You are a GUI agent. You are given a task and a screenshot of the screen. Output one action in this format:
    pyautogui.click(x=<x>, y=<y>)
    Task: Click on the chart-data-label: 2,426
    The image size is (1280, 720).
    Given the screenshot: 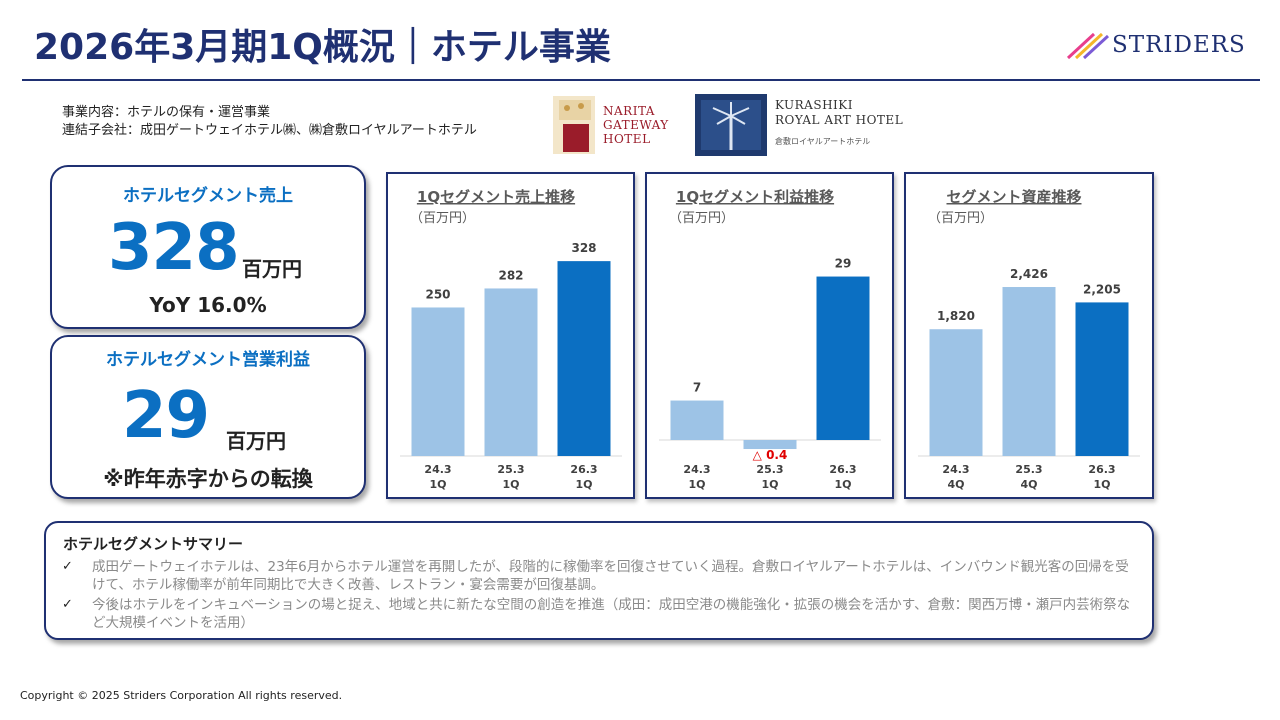 What is the action you would take?
    pyautogui.click(x=1029, y=274)
    